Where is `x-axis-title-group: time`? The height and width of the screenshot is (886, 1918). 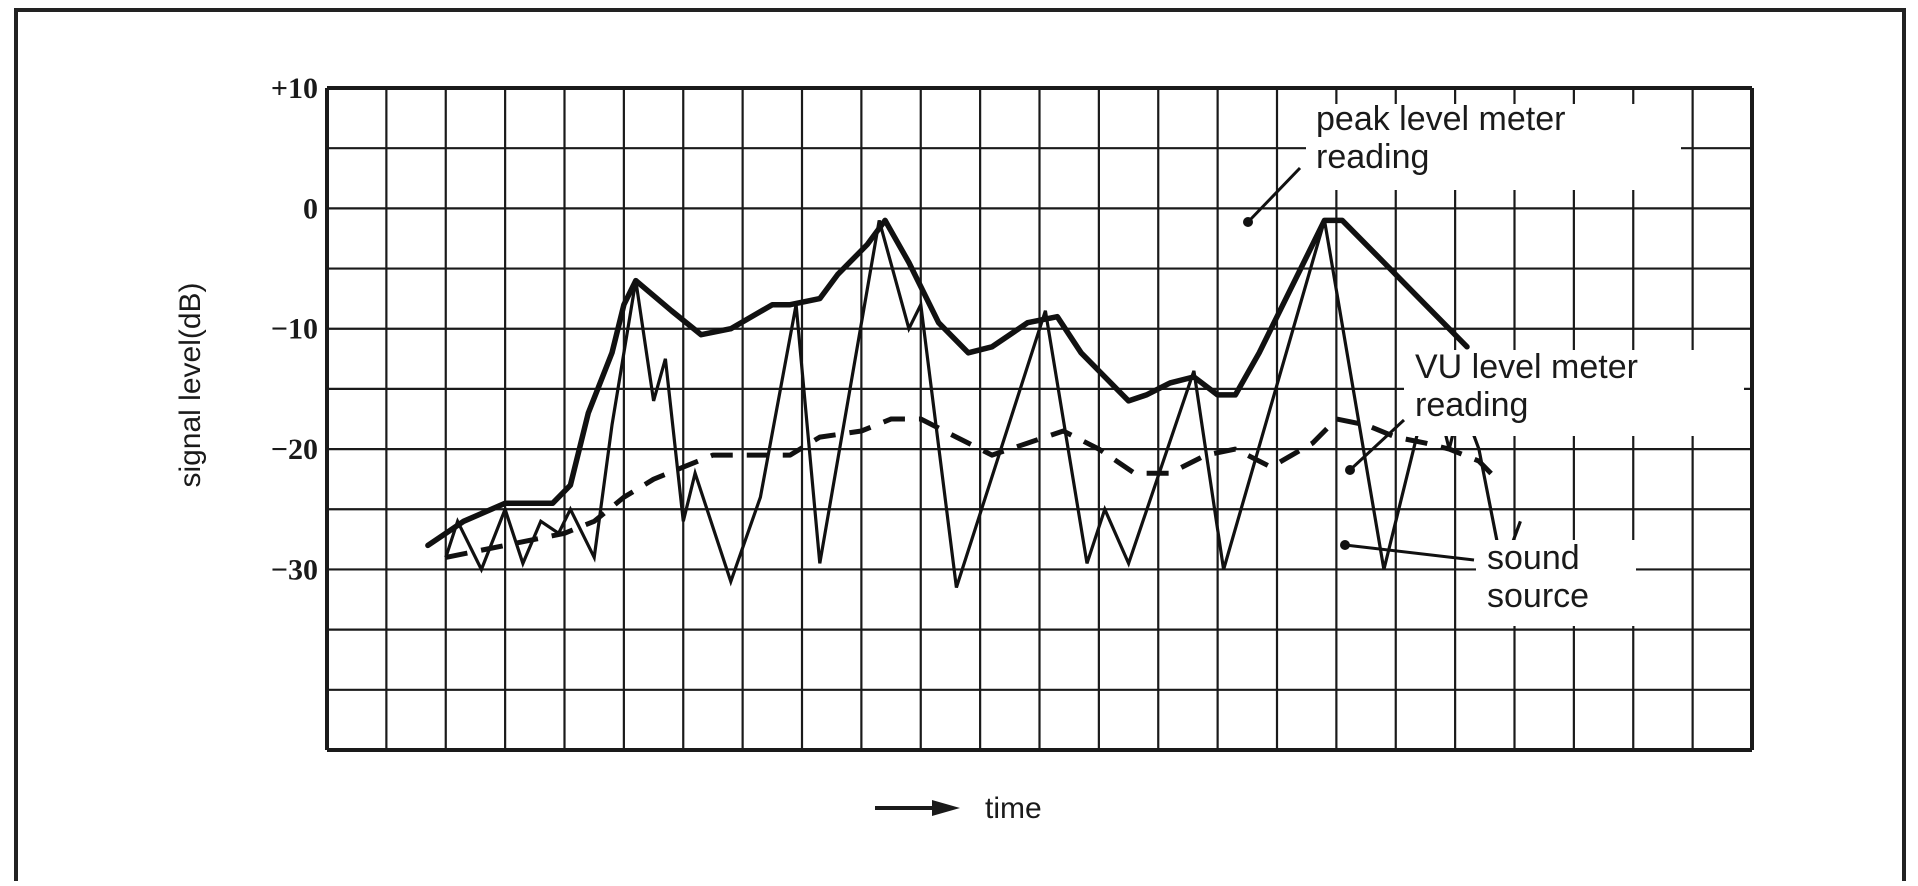
x-axis-title-group: time is located at coordinates (958, 808).